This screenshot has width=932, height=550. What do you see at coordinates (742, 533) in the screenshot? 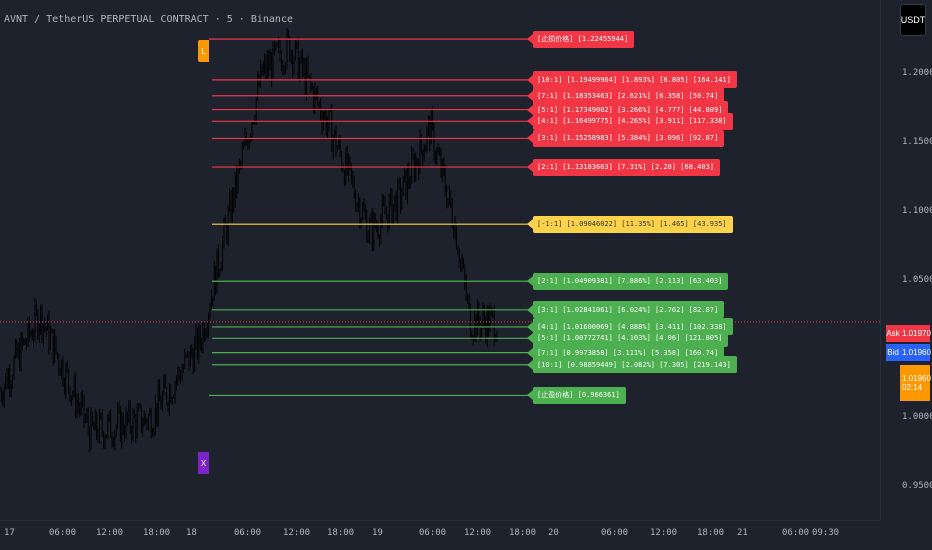
I see `time-tick: 21` at bounding box center [742, 533].